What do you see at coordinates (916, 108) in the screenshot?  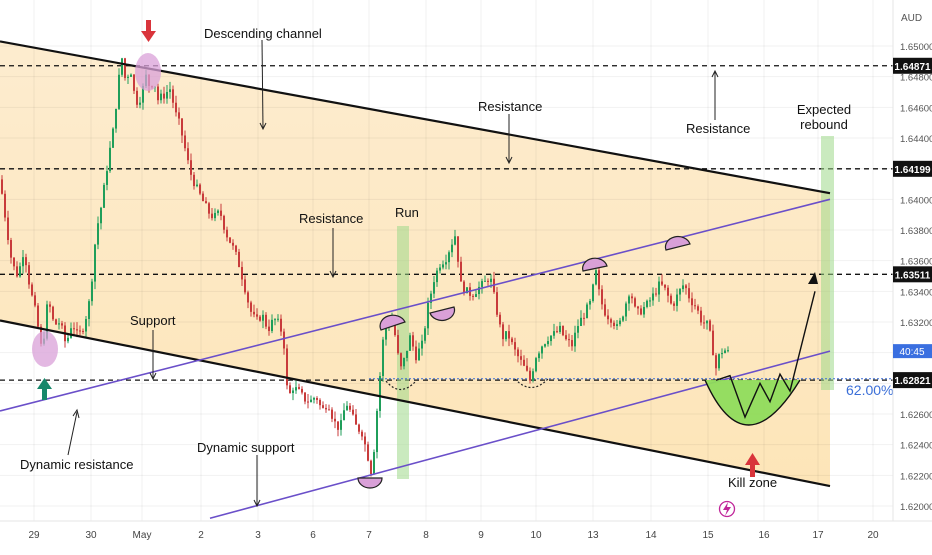 I see `price-tick: 1.64600` at bounding box center [916, 108].